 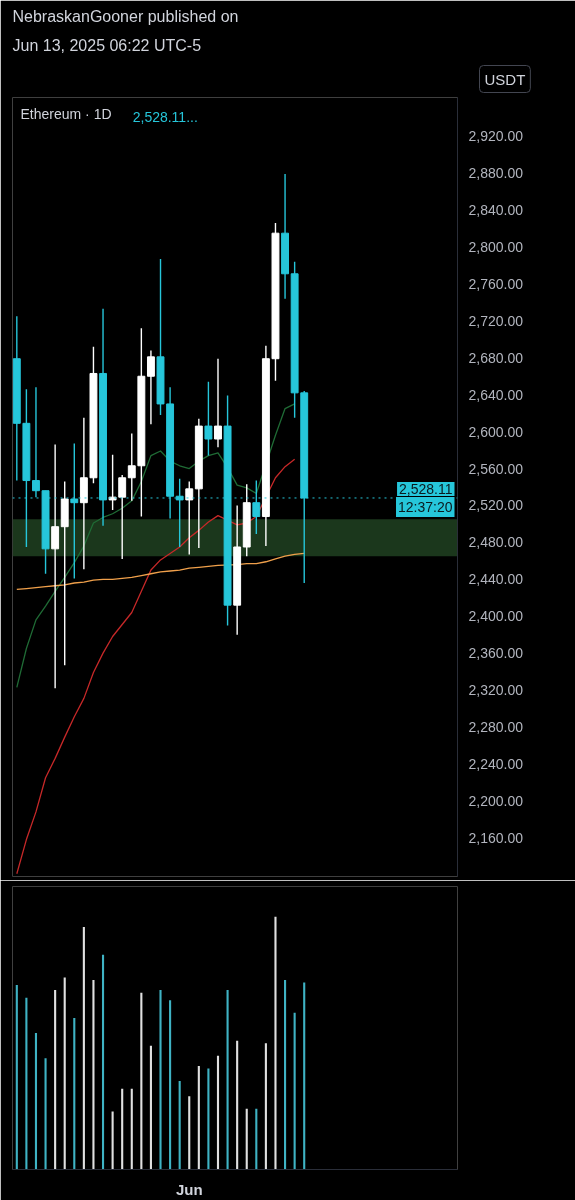 What do you see at coordinates (125, 16) in the screenshot?
I see `text: NebraskanGooner published on` at bounding box center [125, 16].